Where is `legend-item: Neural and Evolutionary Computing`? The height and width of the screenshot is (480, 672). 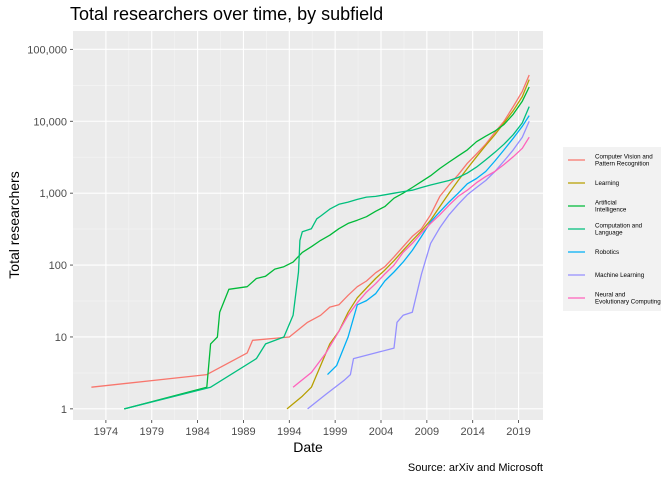
legend-item: Neural and Evolutionary Computing is located at coordinates (614, 299).